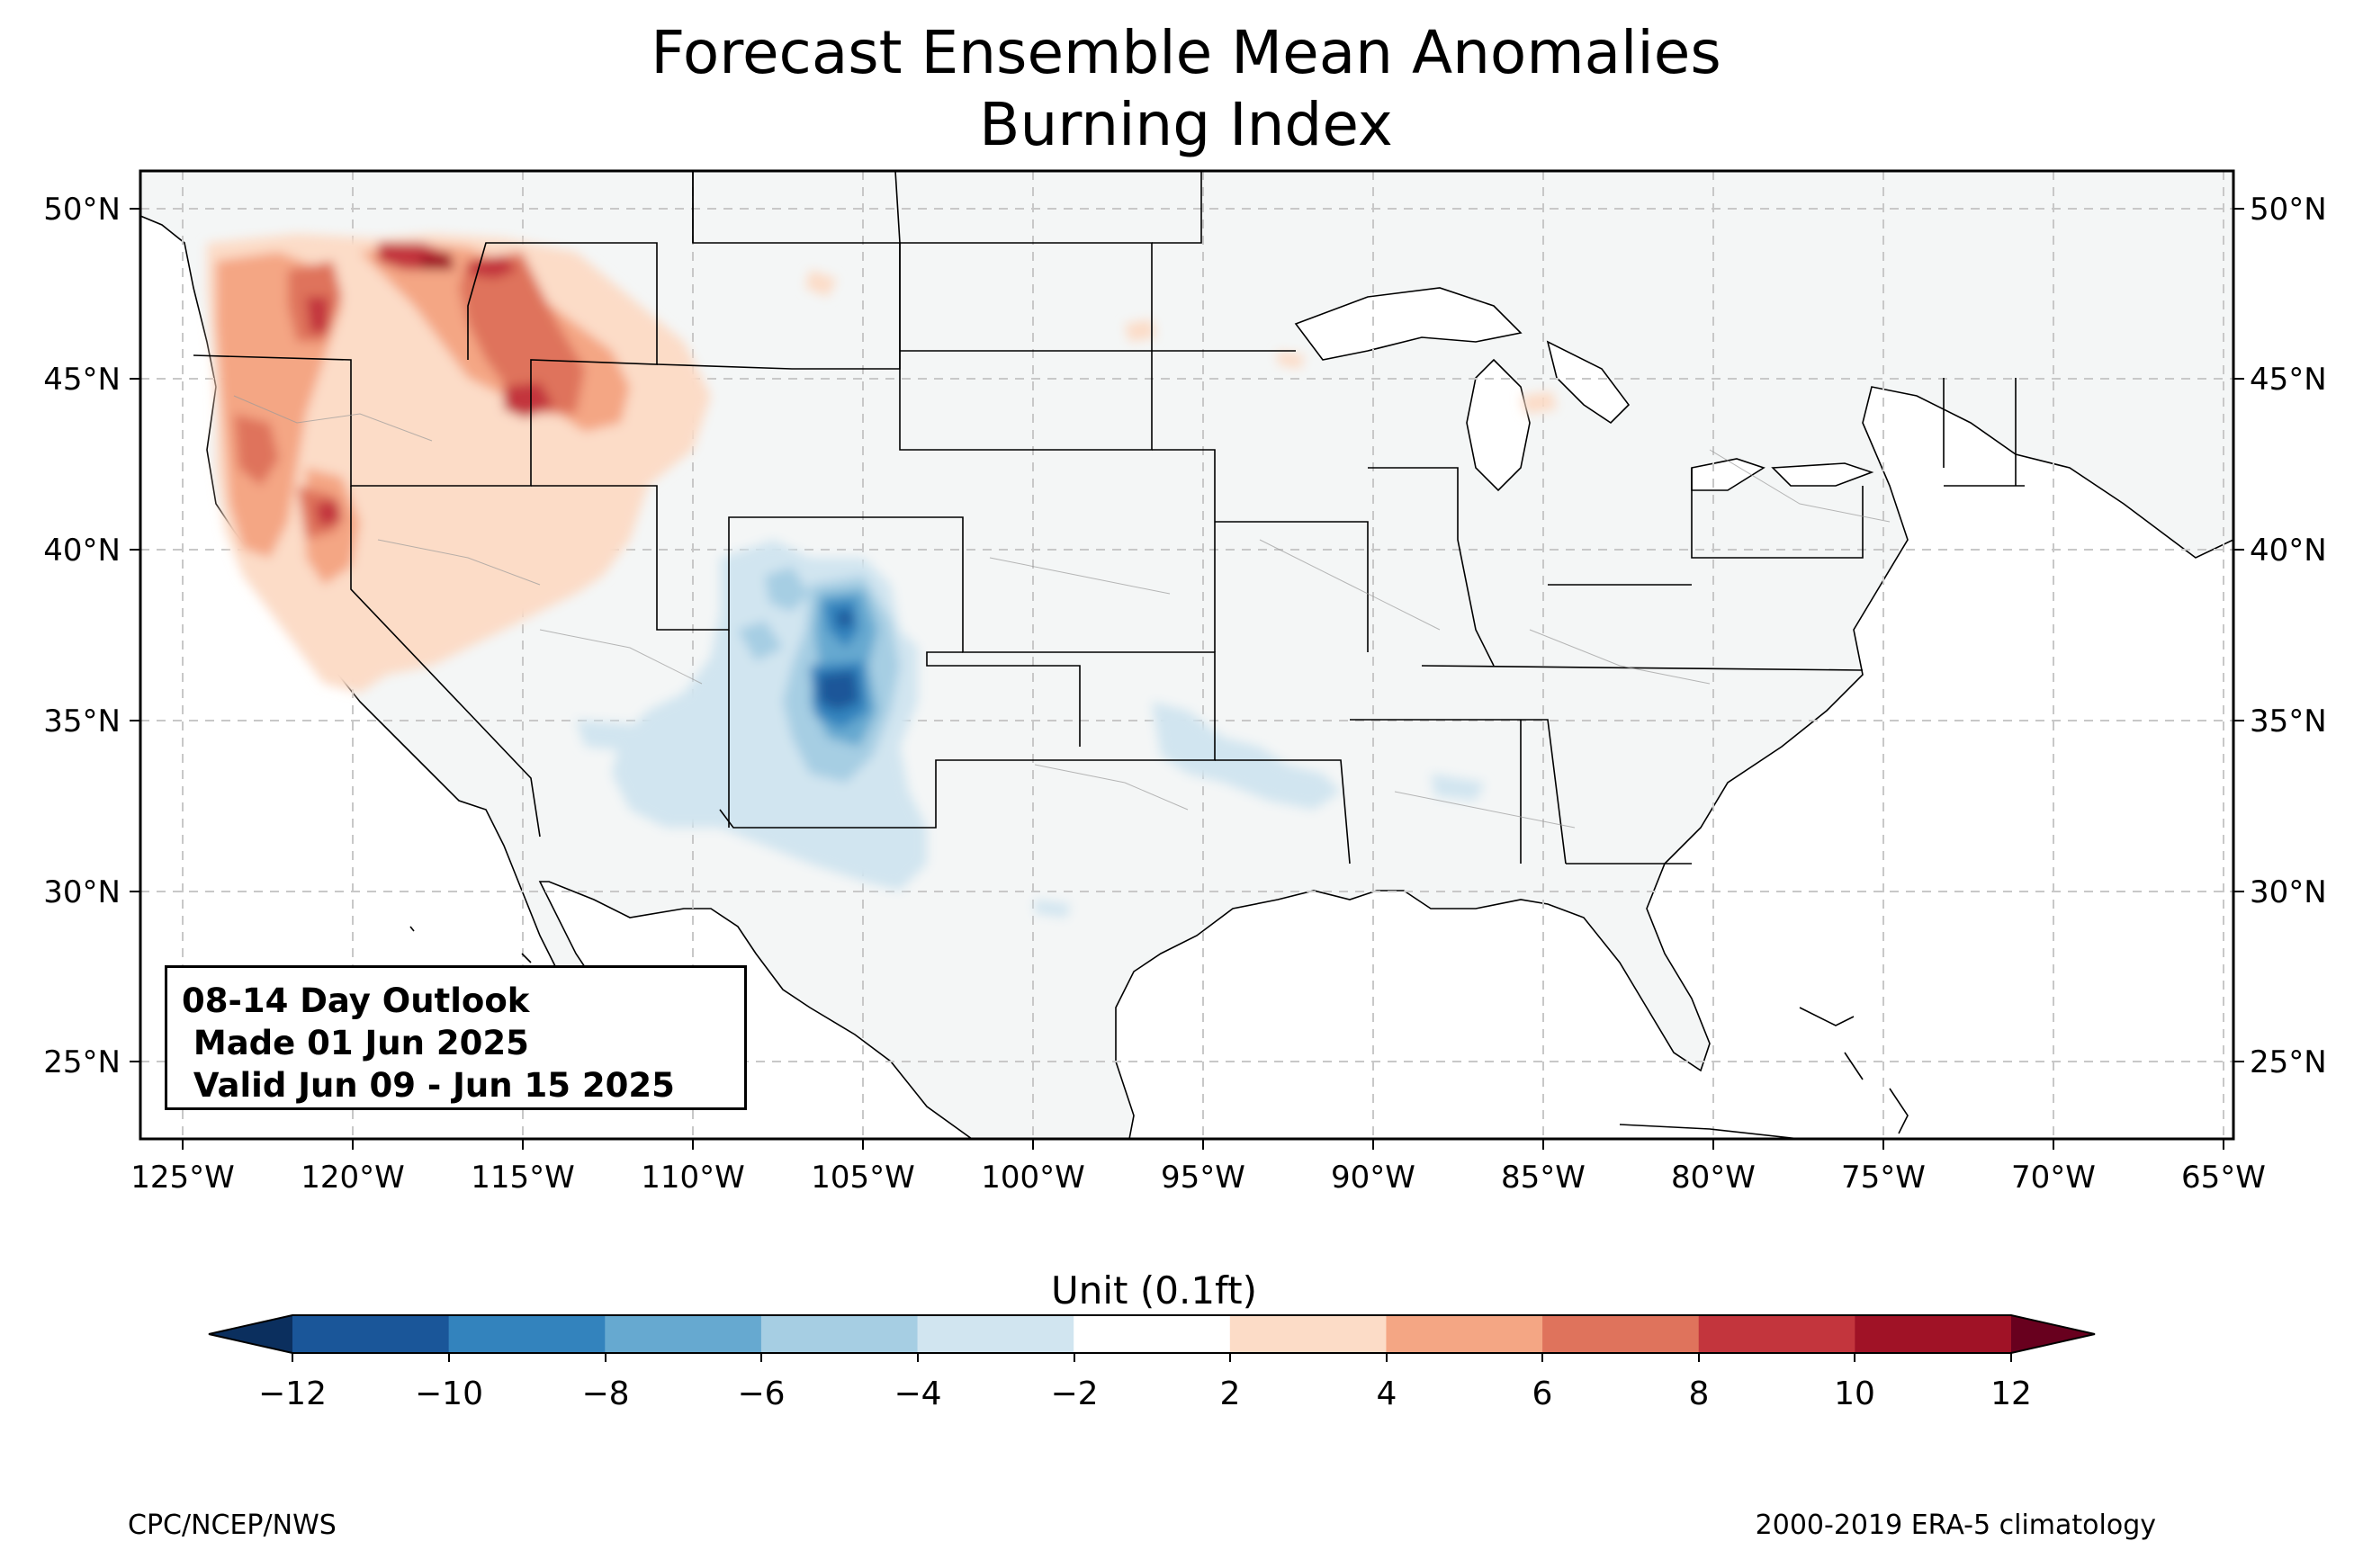 The image size is (2372, 1568). What do you see at coordinates (1699, 1393) in the screenshot?
I see `colorbar-tick-label: 8` at bounding box center [1699, 1393].